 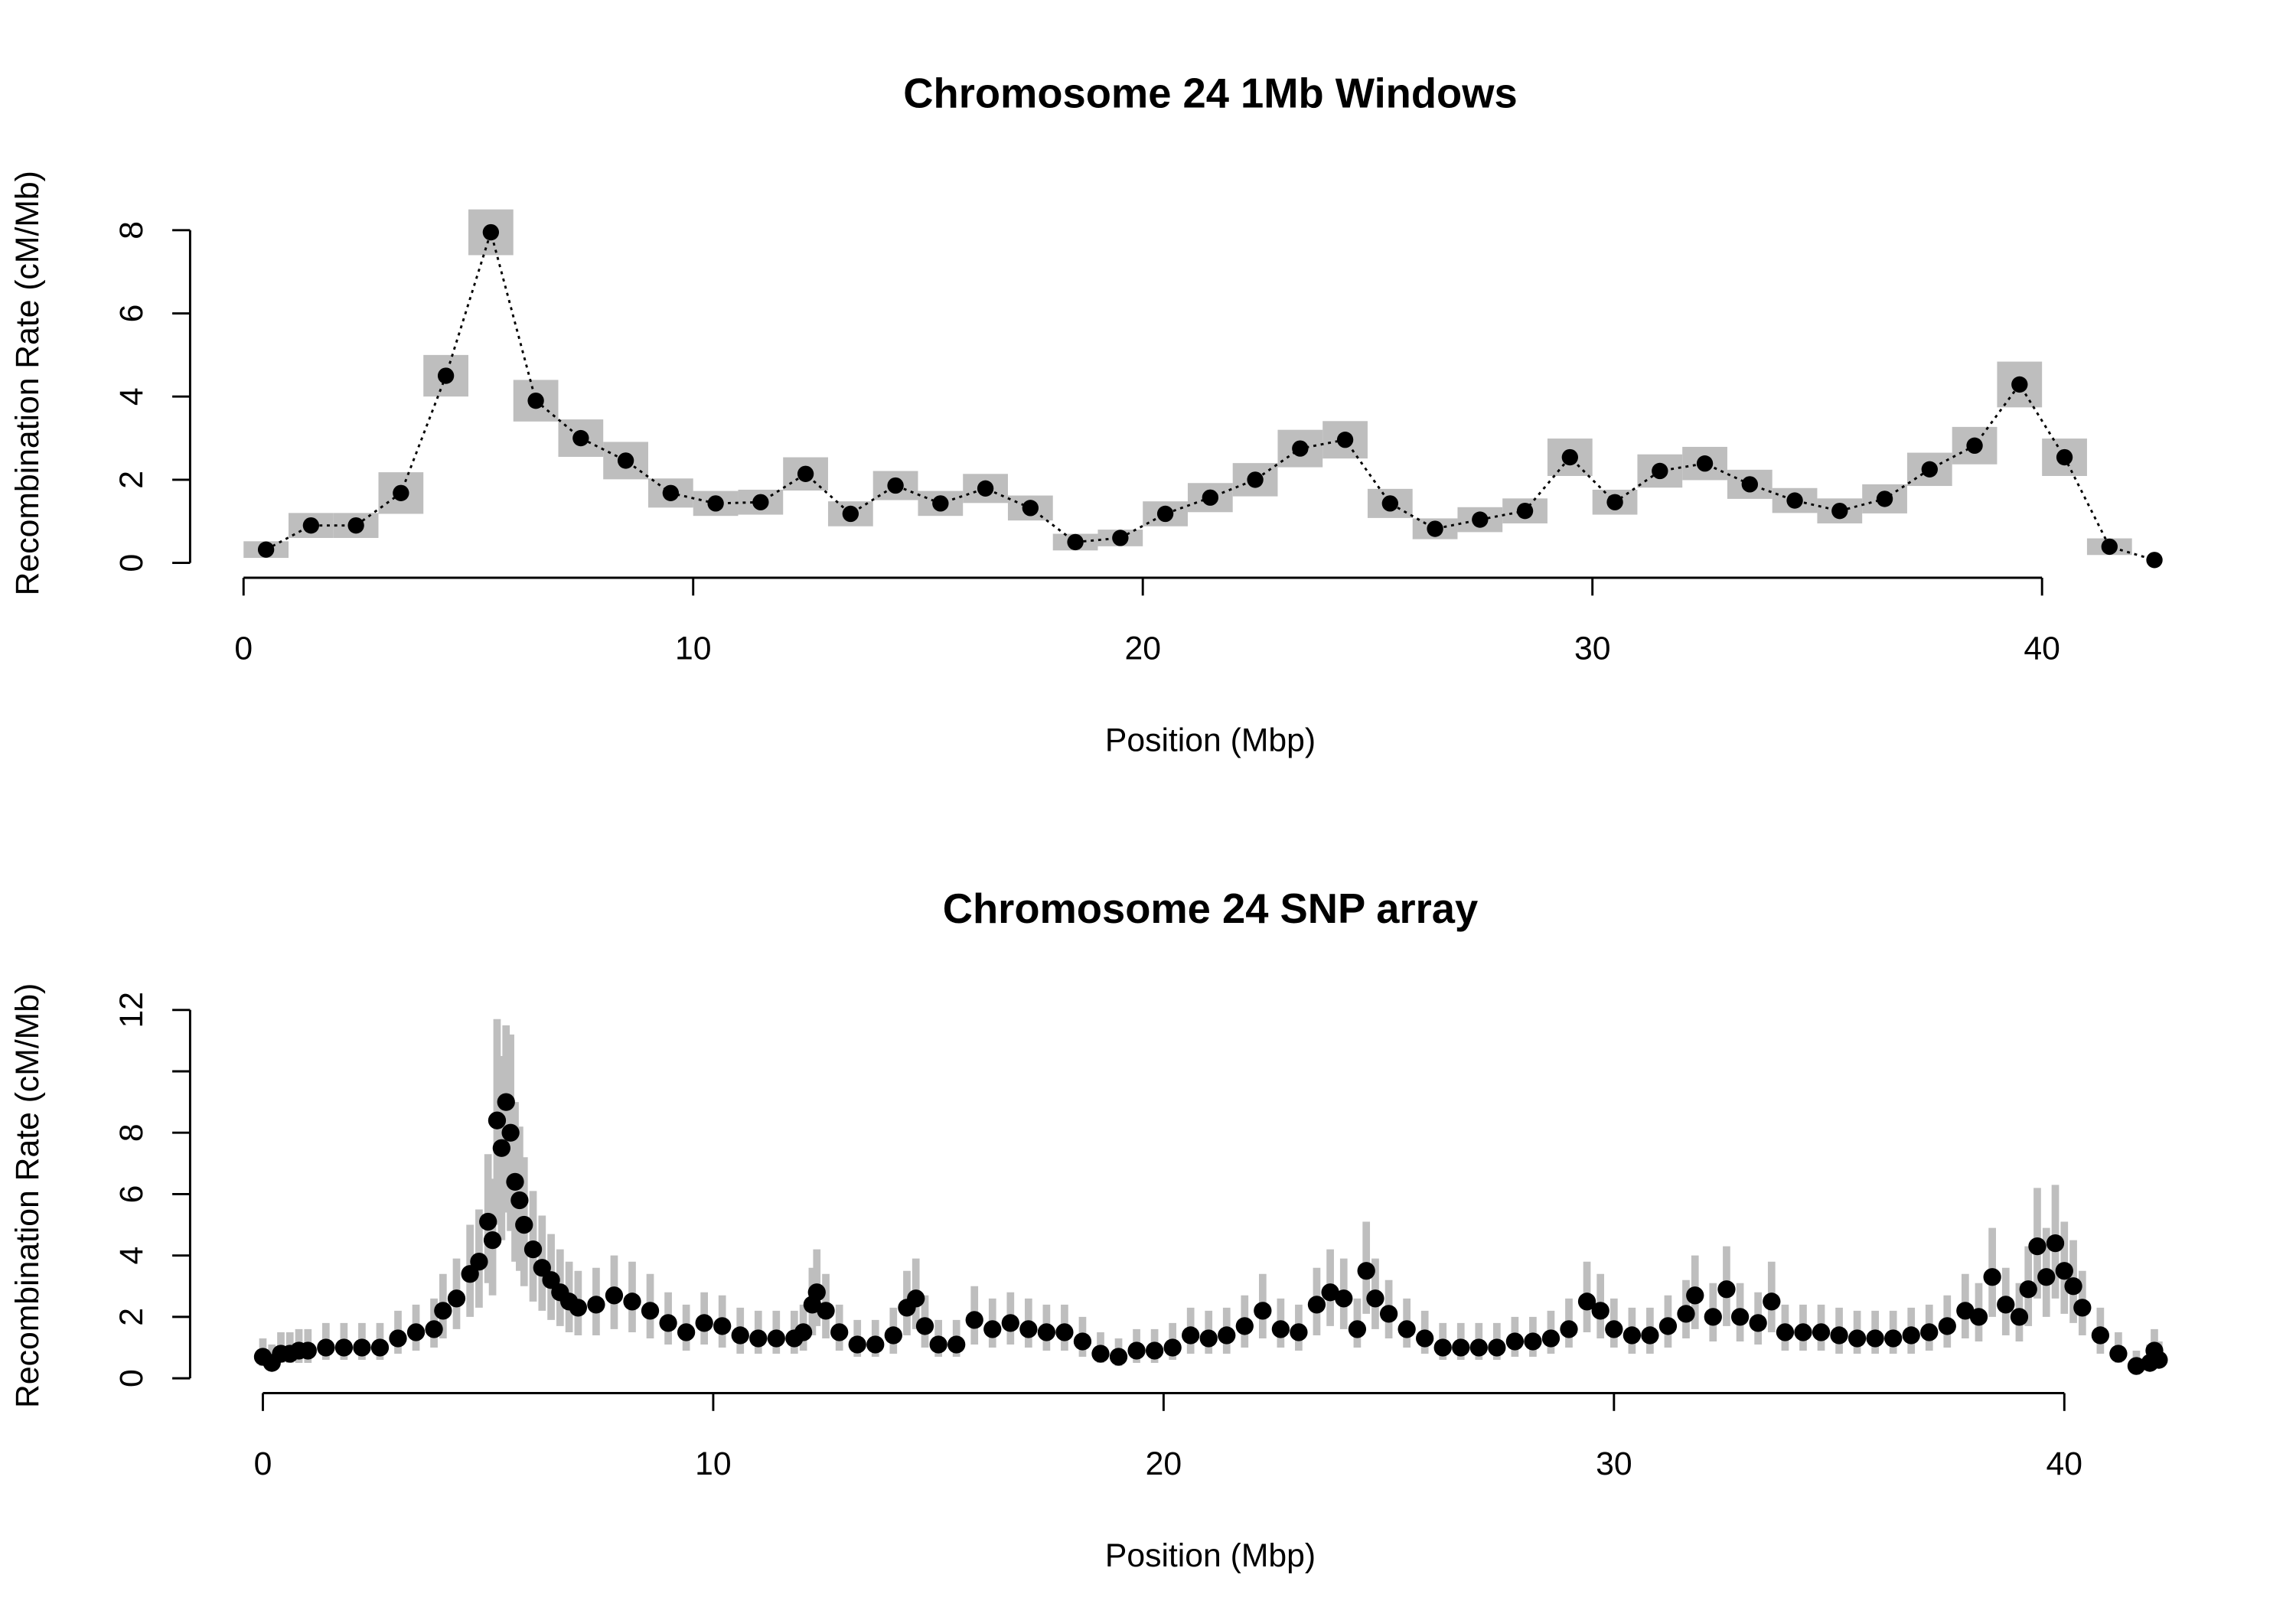 I want to click on x-tick-label: 0, so click(x=243, y=648).